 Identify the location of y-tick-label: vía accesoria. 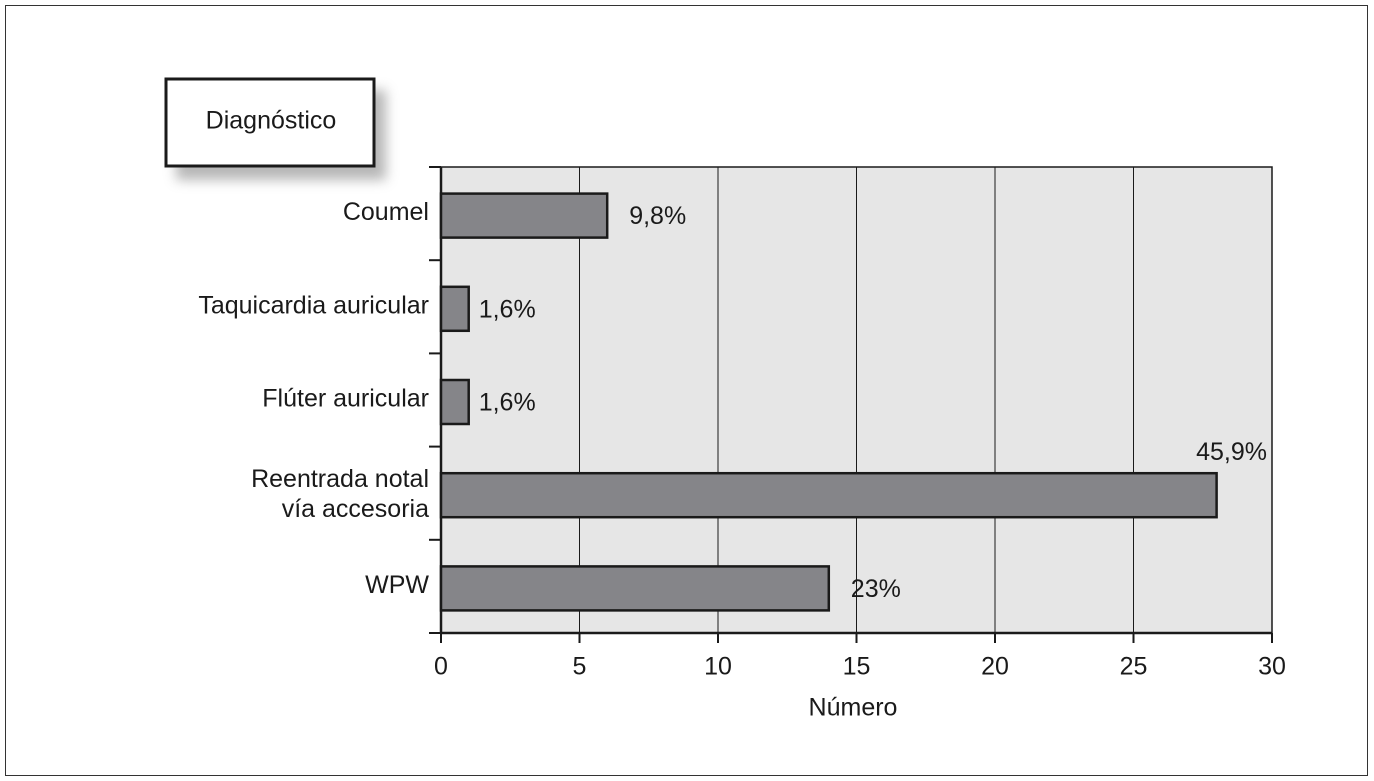
(355, 509).